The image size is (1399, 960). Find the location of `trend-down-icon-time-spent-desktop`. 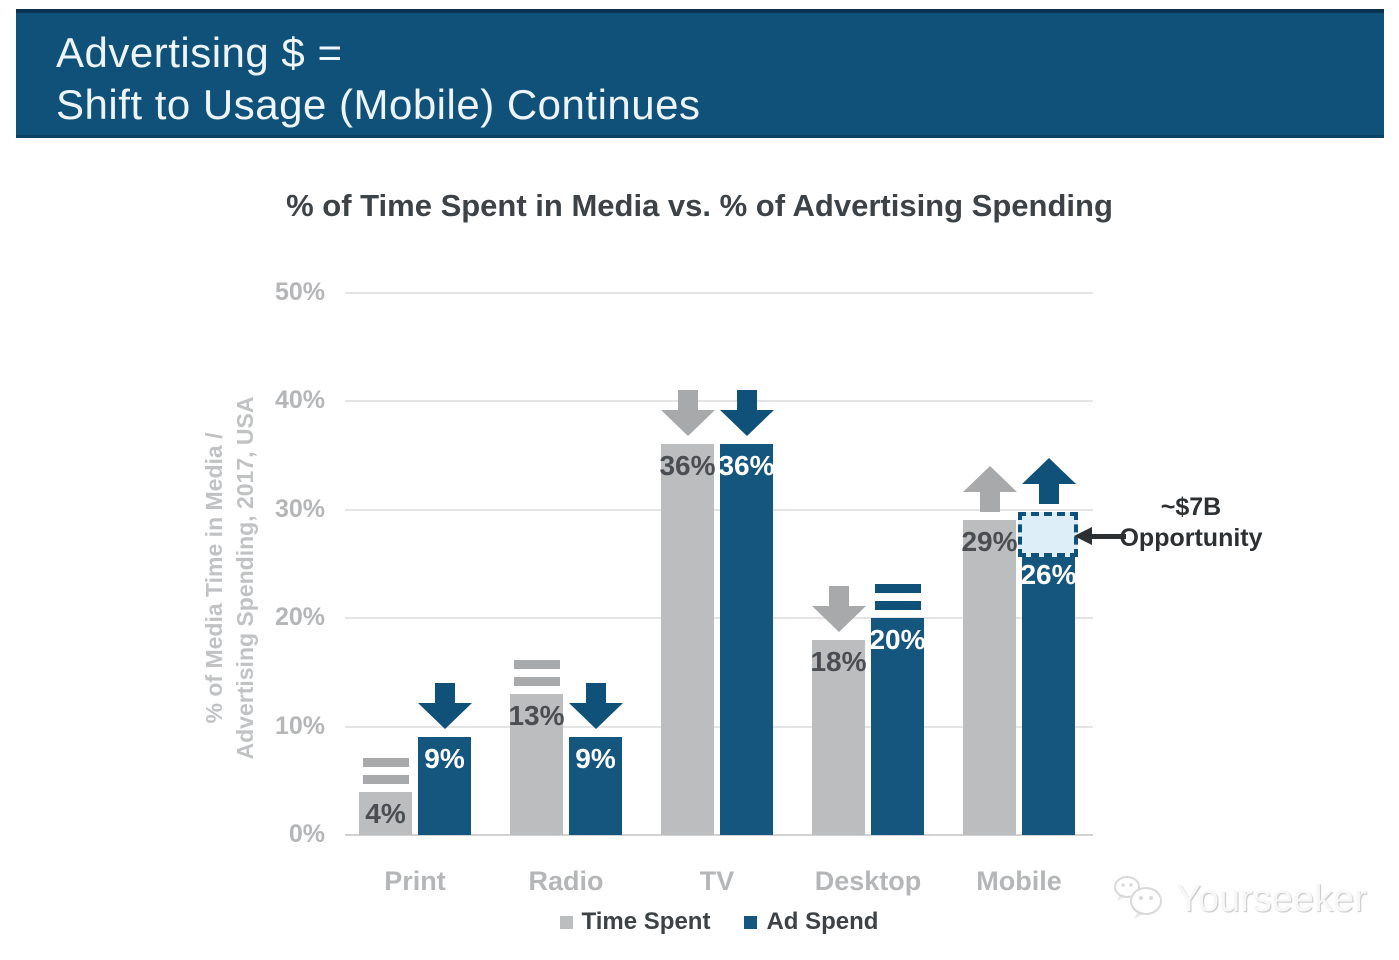

trend-down-icon-time-spent-desktop is located at coordinates (838, 608).